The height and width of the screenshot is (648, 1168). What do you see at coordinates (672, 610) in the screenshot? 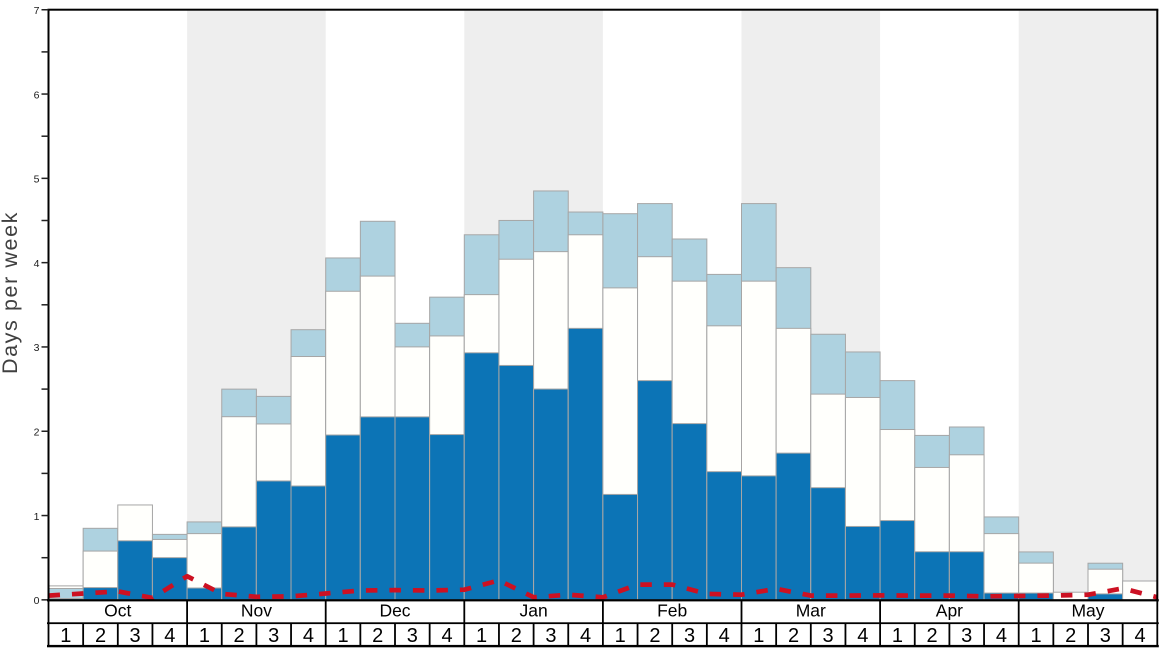
I see `svg-text: Feb` at bounding box center [672, 610].